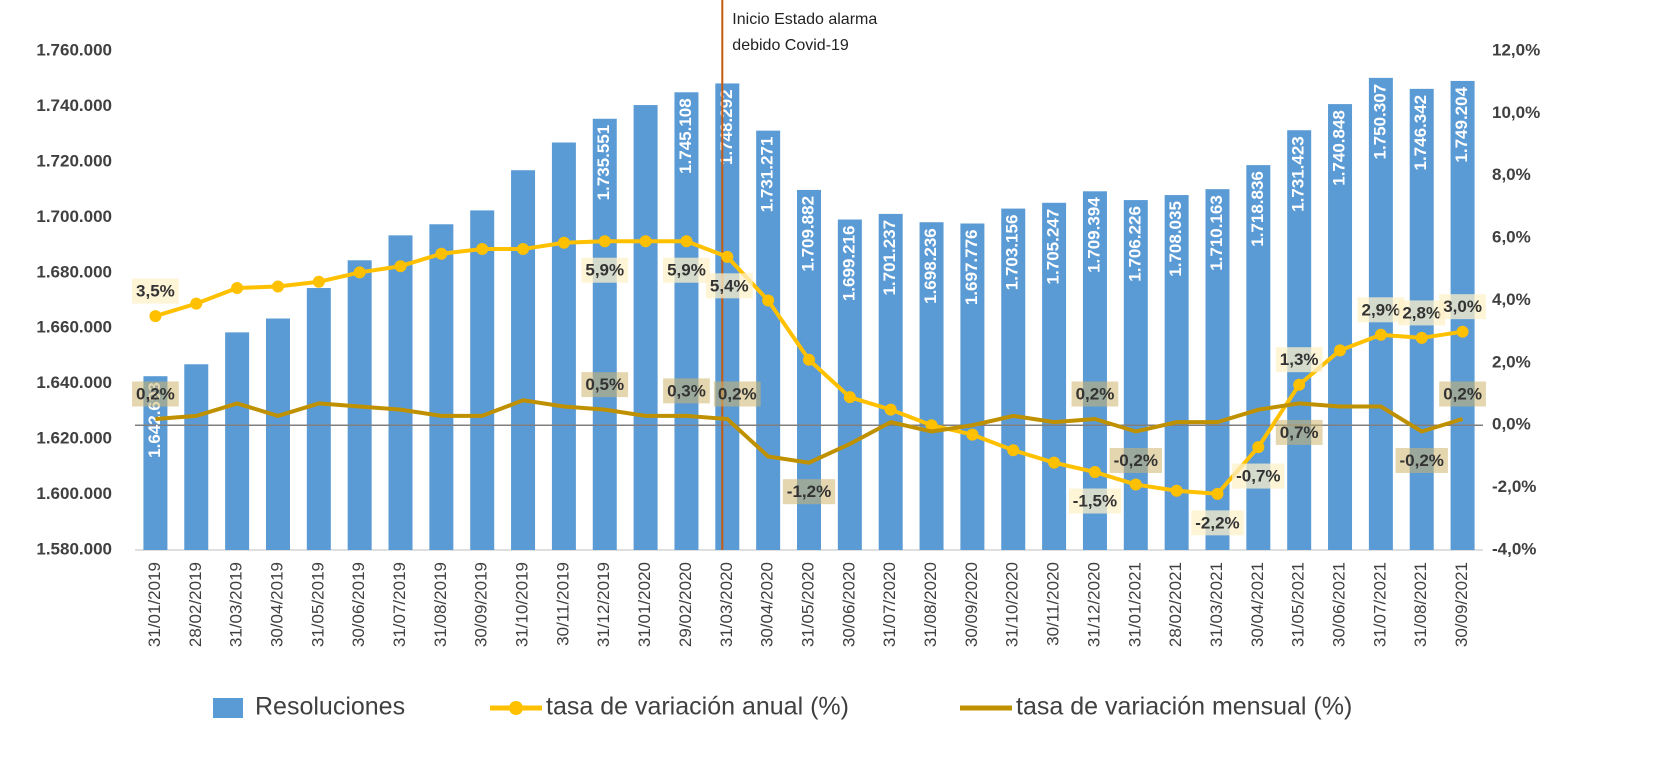 Image resolution: width=1679 pixels, height=773 pixels. I want to click on bar-label: 1.708.035, so click(1175, 239).